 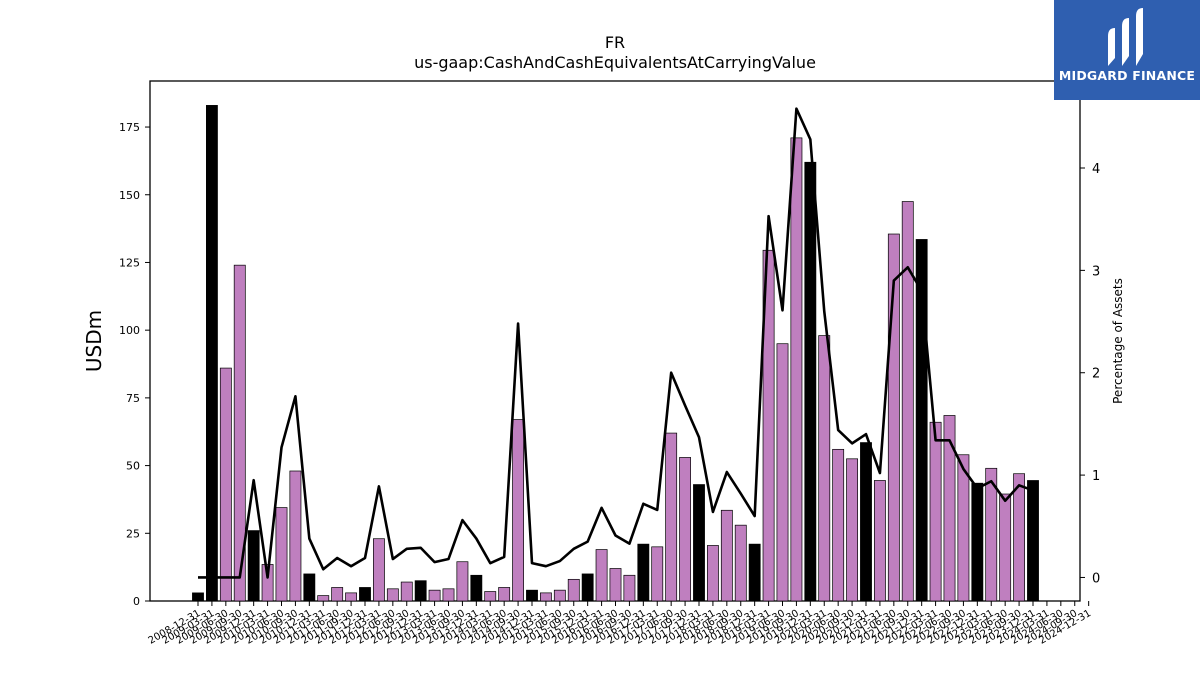 What do you see at coordinates (134, 364) in the screenshot?
I see `y-axis-left: 0 25 50 75 100 125 150 175` at bounding box center [134, 364].